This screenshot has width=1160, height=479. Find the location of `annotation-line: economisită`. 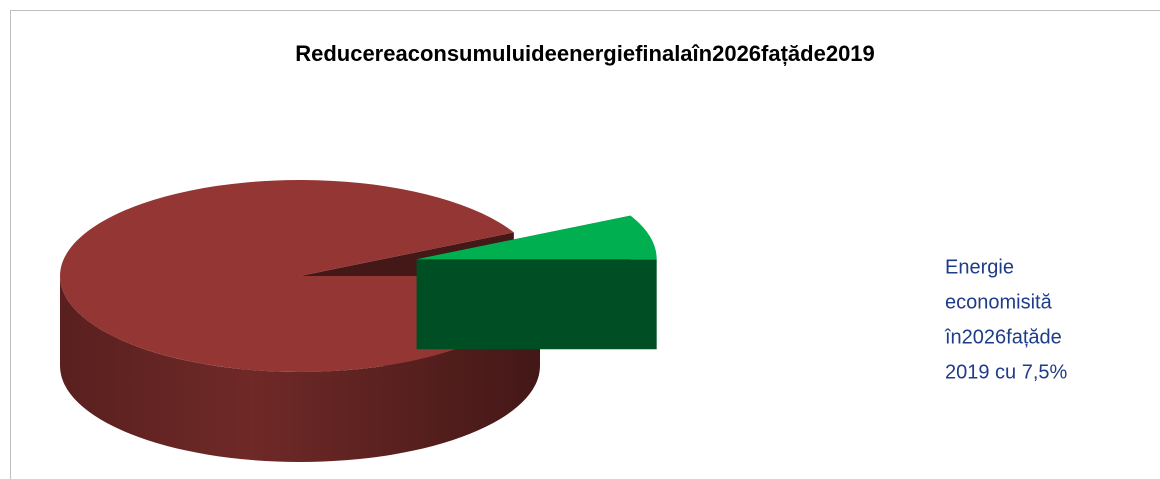

annotation-line: economisită is located at coordinates (999, 302).